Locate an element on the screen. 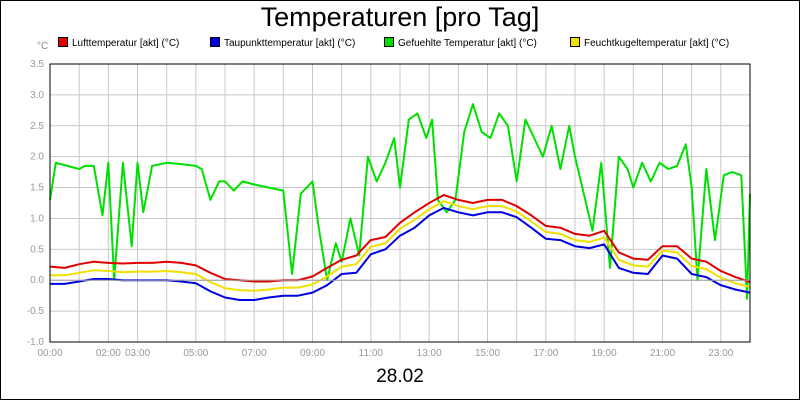 The height and width of the screenshot is (400, 800). legend-label-feuchtkugeltemperatur: Feuchtkugeltemperatur [akt] (°C) is located at coordinates (657, 43).